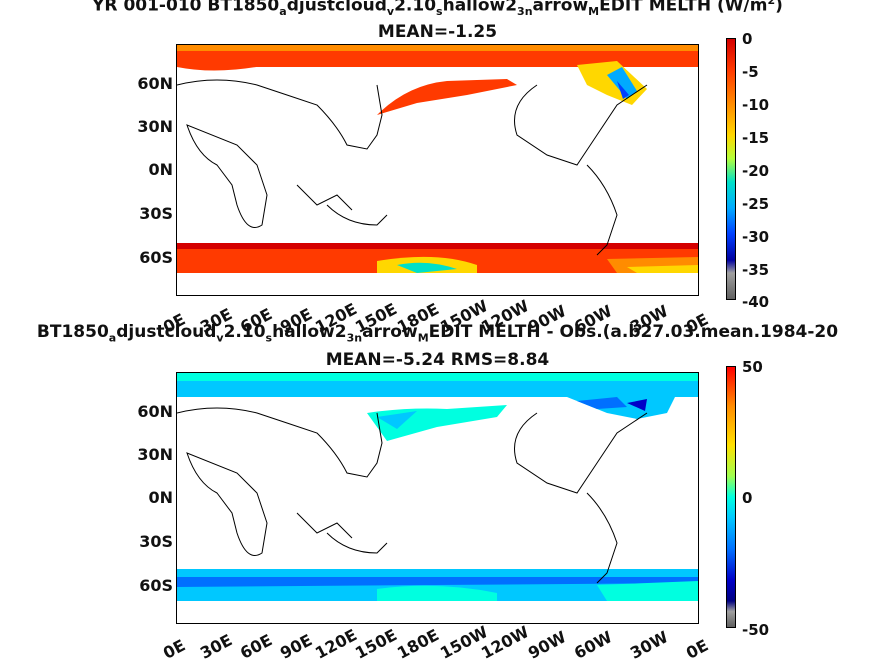 The image size is (875, 663). Describe the element at coordinates (756, 302) in the screenshot. I see `top-cbar-label-m40: -40` at that location.